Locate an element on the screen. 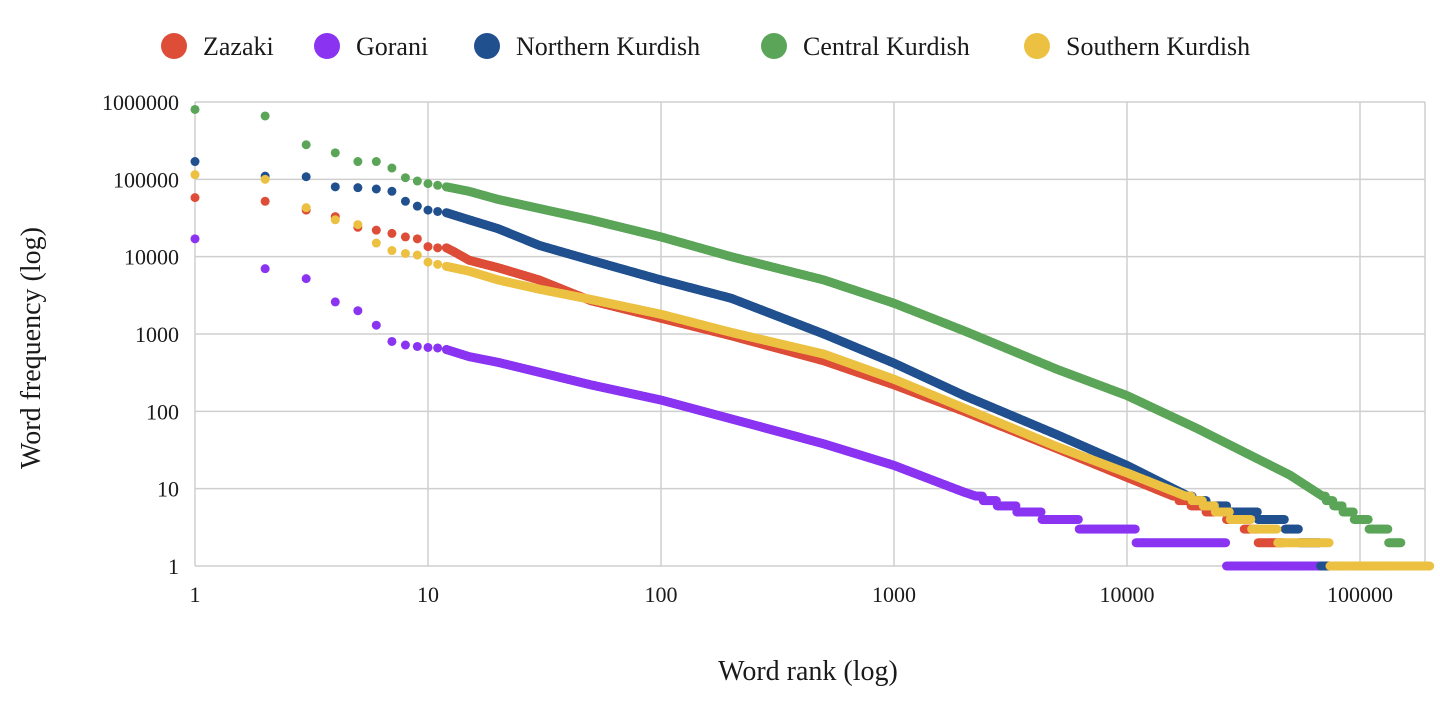 The image size is (1440, 702). legend-item: Central Kurdish is located at coordinates (865, 46).